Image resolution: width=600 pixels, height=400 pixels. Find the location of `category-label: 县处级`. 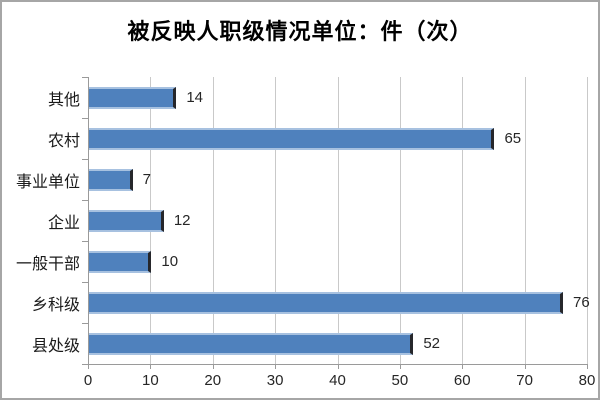

category-label: 县处级 is located at coordinates (55, 346).